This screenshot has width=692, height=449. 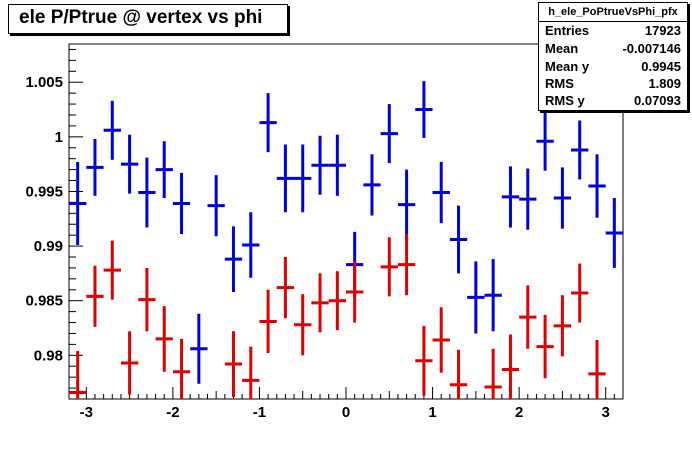 I want to click on x-tick-label: -3, so click(x=86, y=412).